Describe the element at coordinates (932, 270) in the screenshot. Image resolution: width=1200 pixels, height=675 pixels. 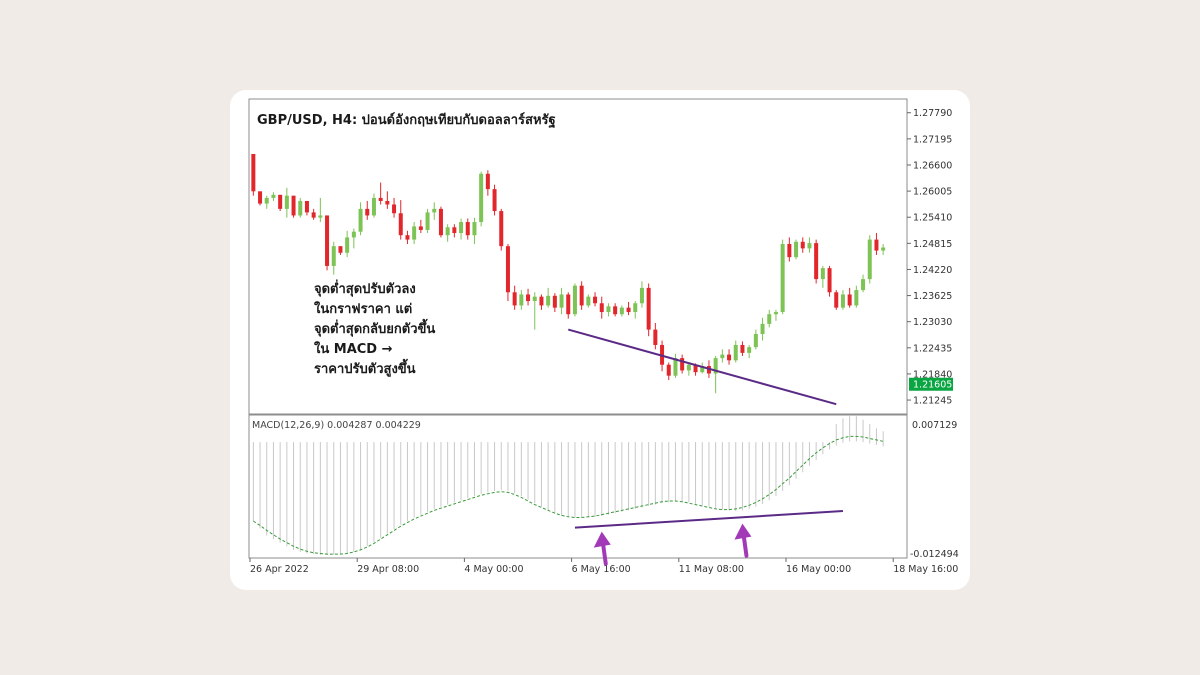
I see `price-tick-label: 1.24220` at that location.